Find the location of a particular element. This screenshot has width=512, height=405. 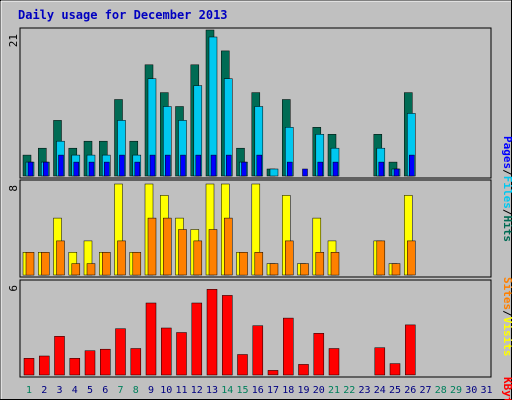

day-label: 6 is located at coordinates (105, 390).